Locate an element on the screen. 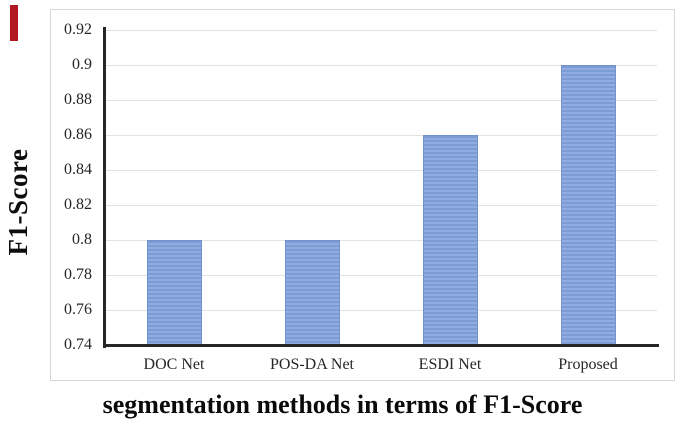  bar-pos-da-net is located at coordinates (312, 293).